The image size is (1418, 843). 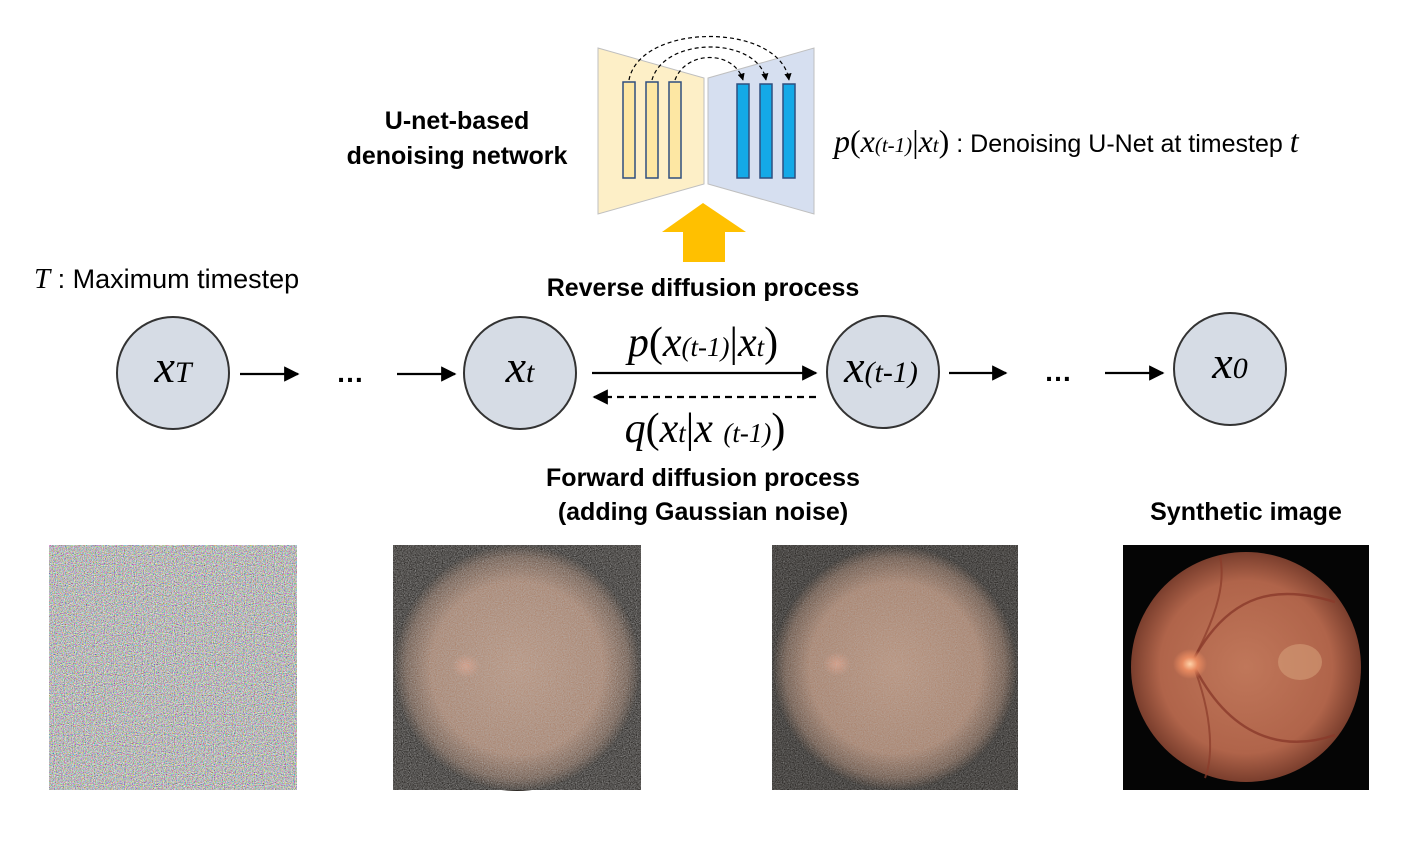 I want to click on synthetic-image-label: Synthetic image, so click(x=1246, y=512).